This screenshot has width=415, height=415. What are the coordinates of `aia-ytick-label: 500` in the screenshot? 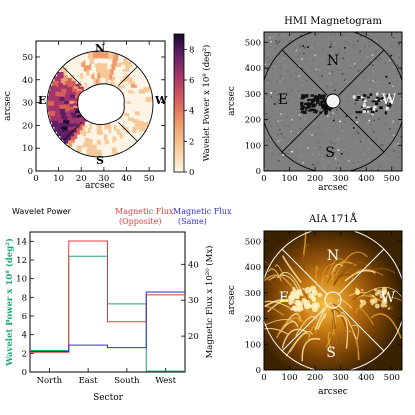 It's located at (253, 242).